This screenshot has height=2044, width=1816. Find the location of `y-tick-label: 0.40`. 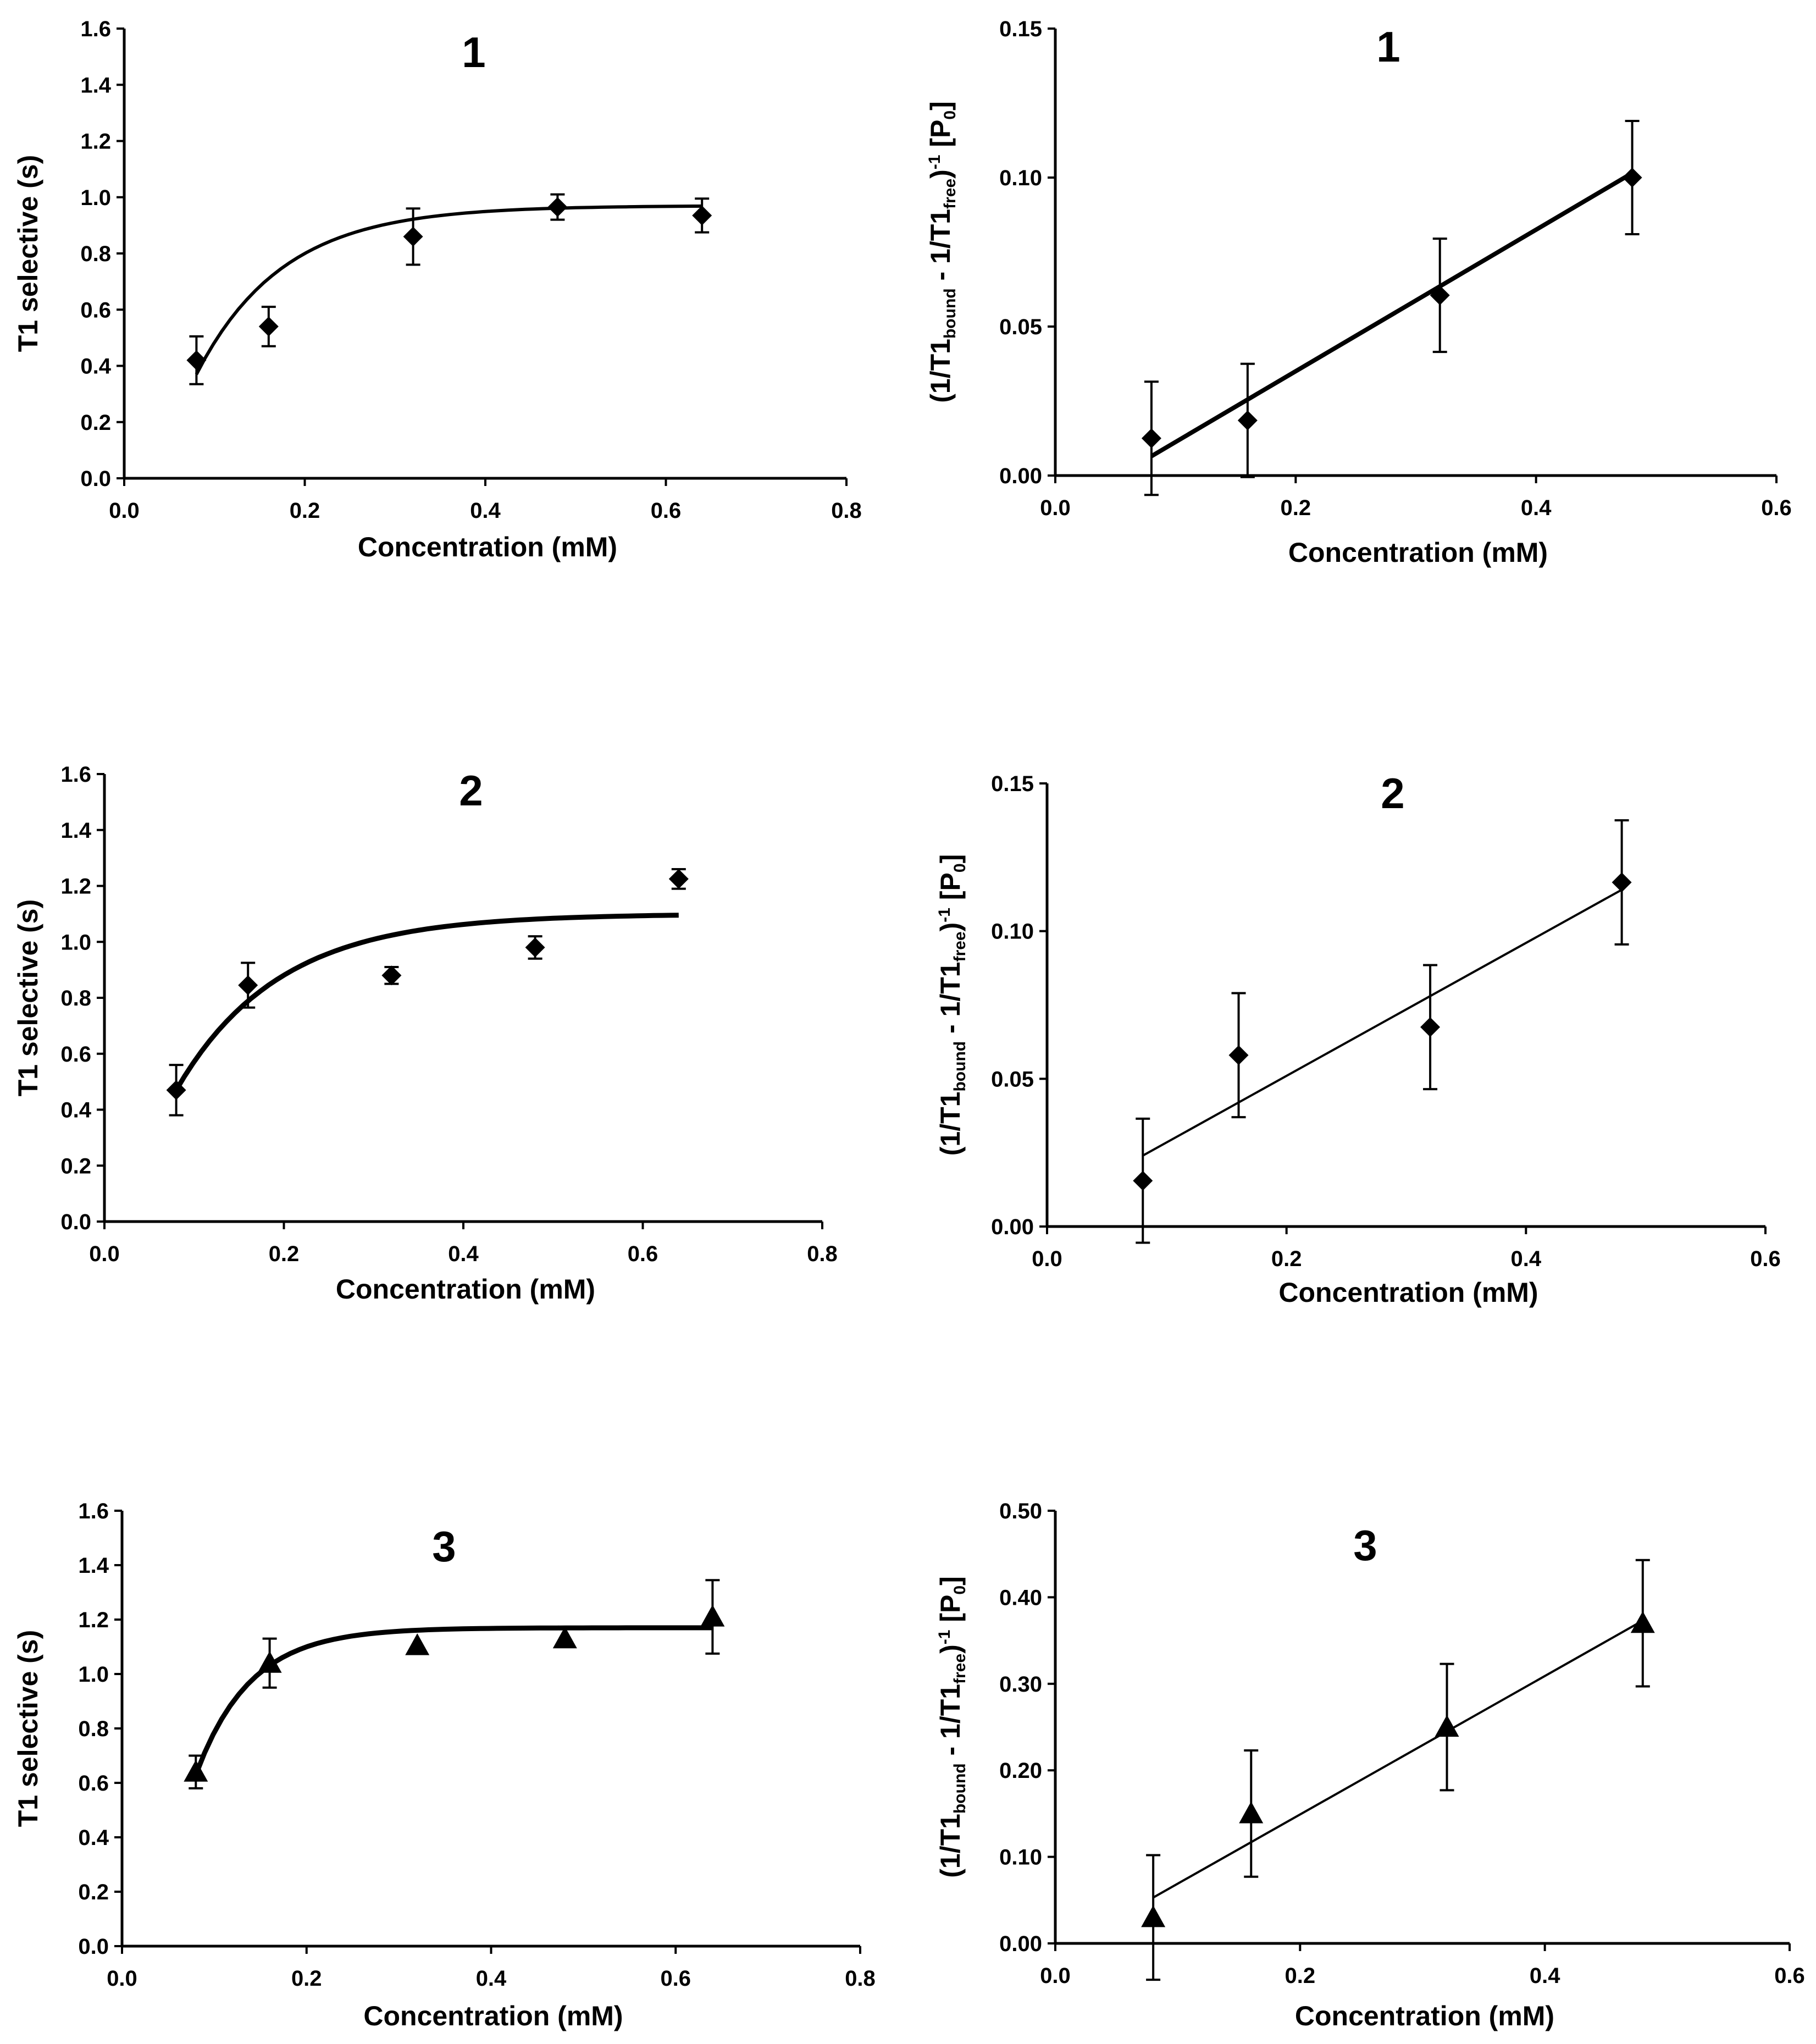

y-tick-label: 0.40 is located at coordinates (1020, 1598).